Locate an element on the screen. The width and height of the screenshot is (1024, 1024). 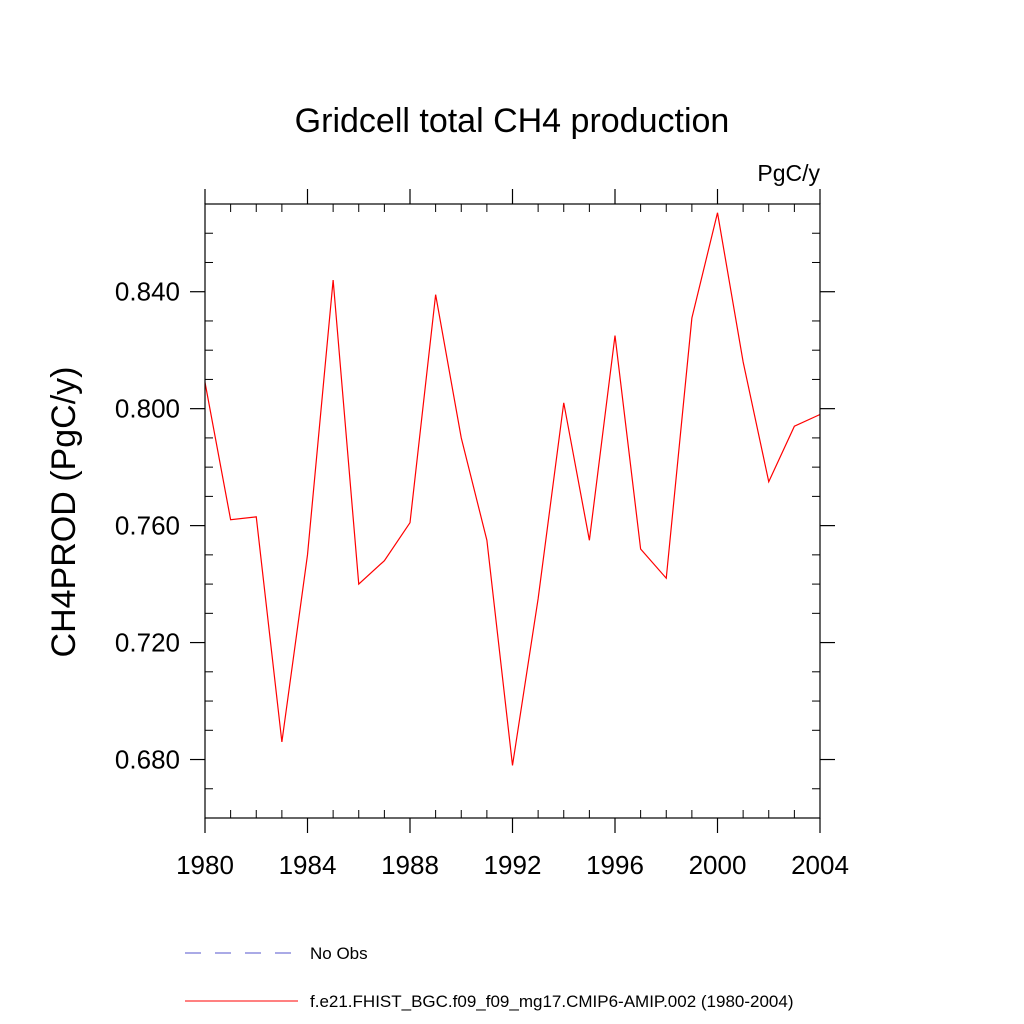
y-tick-label: 0.680 is located at coordinates (147, 760).